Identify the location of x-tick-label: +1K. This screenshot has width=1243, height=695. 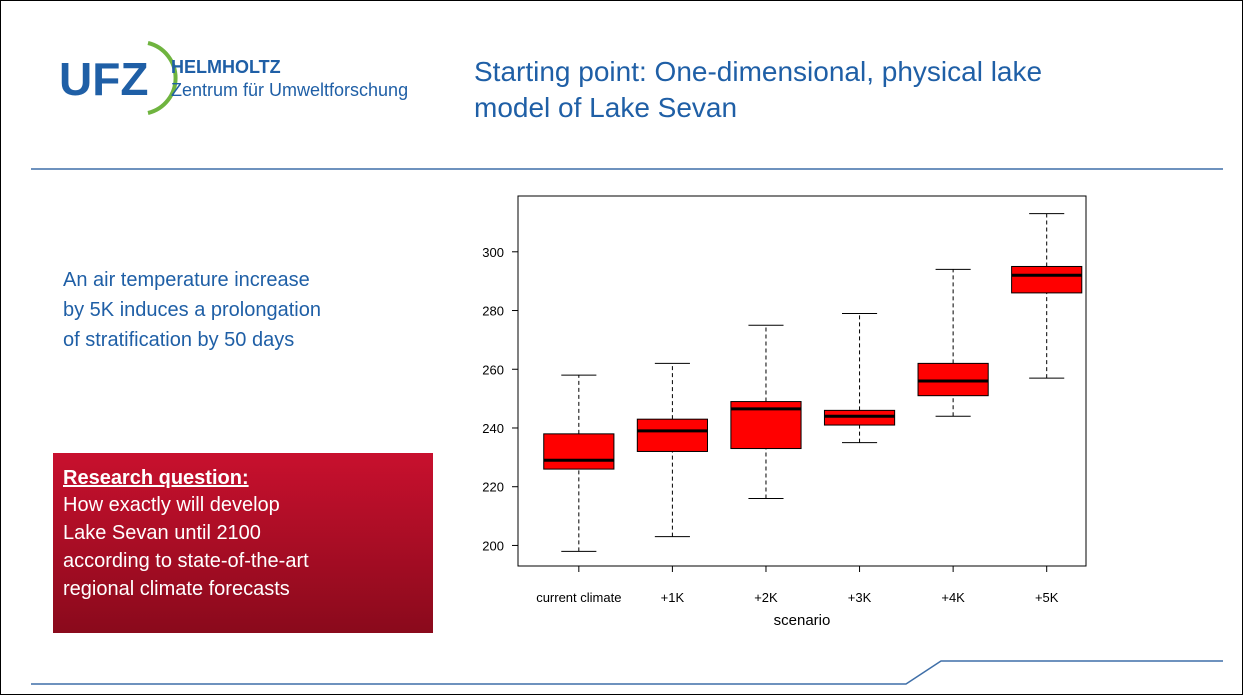
(673, 597).